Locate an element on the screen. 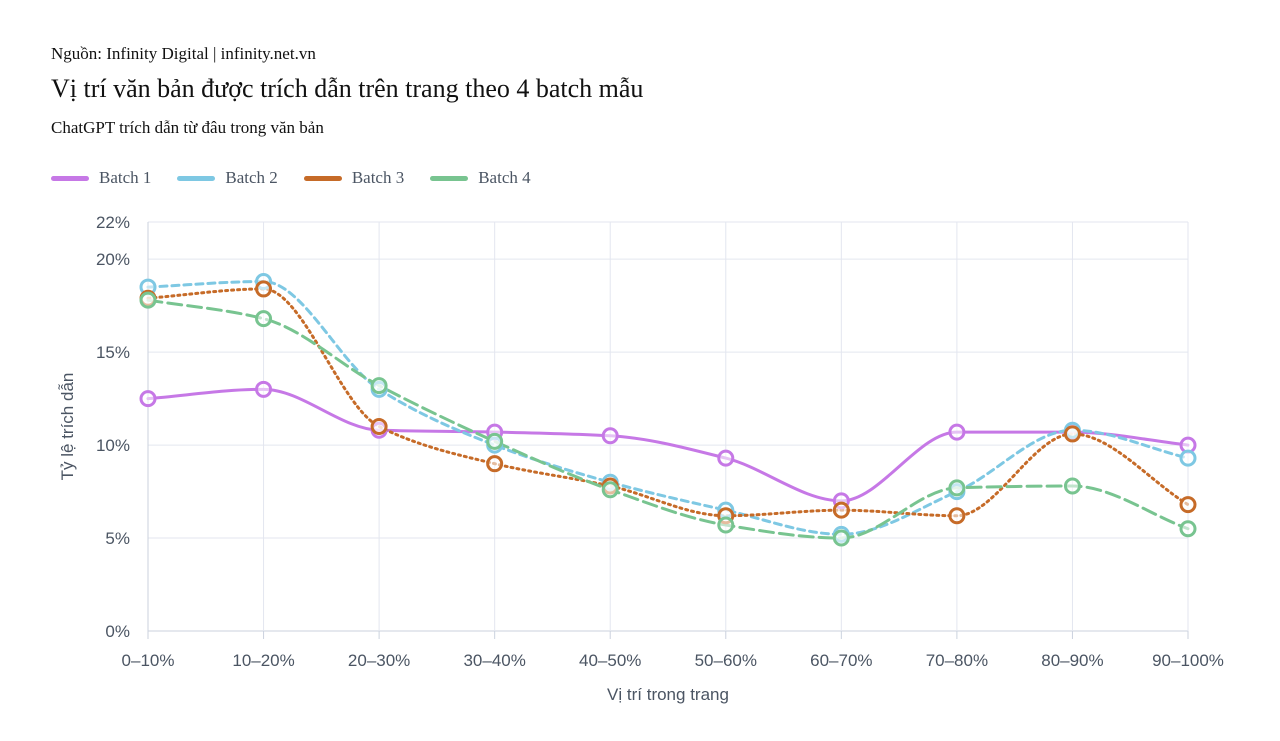  x-tick-label: 10–20% is located at coordinates (263, 660).